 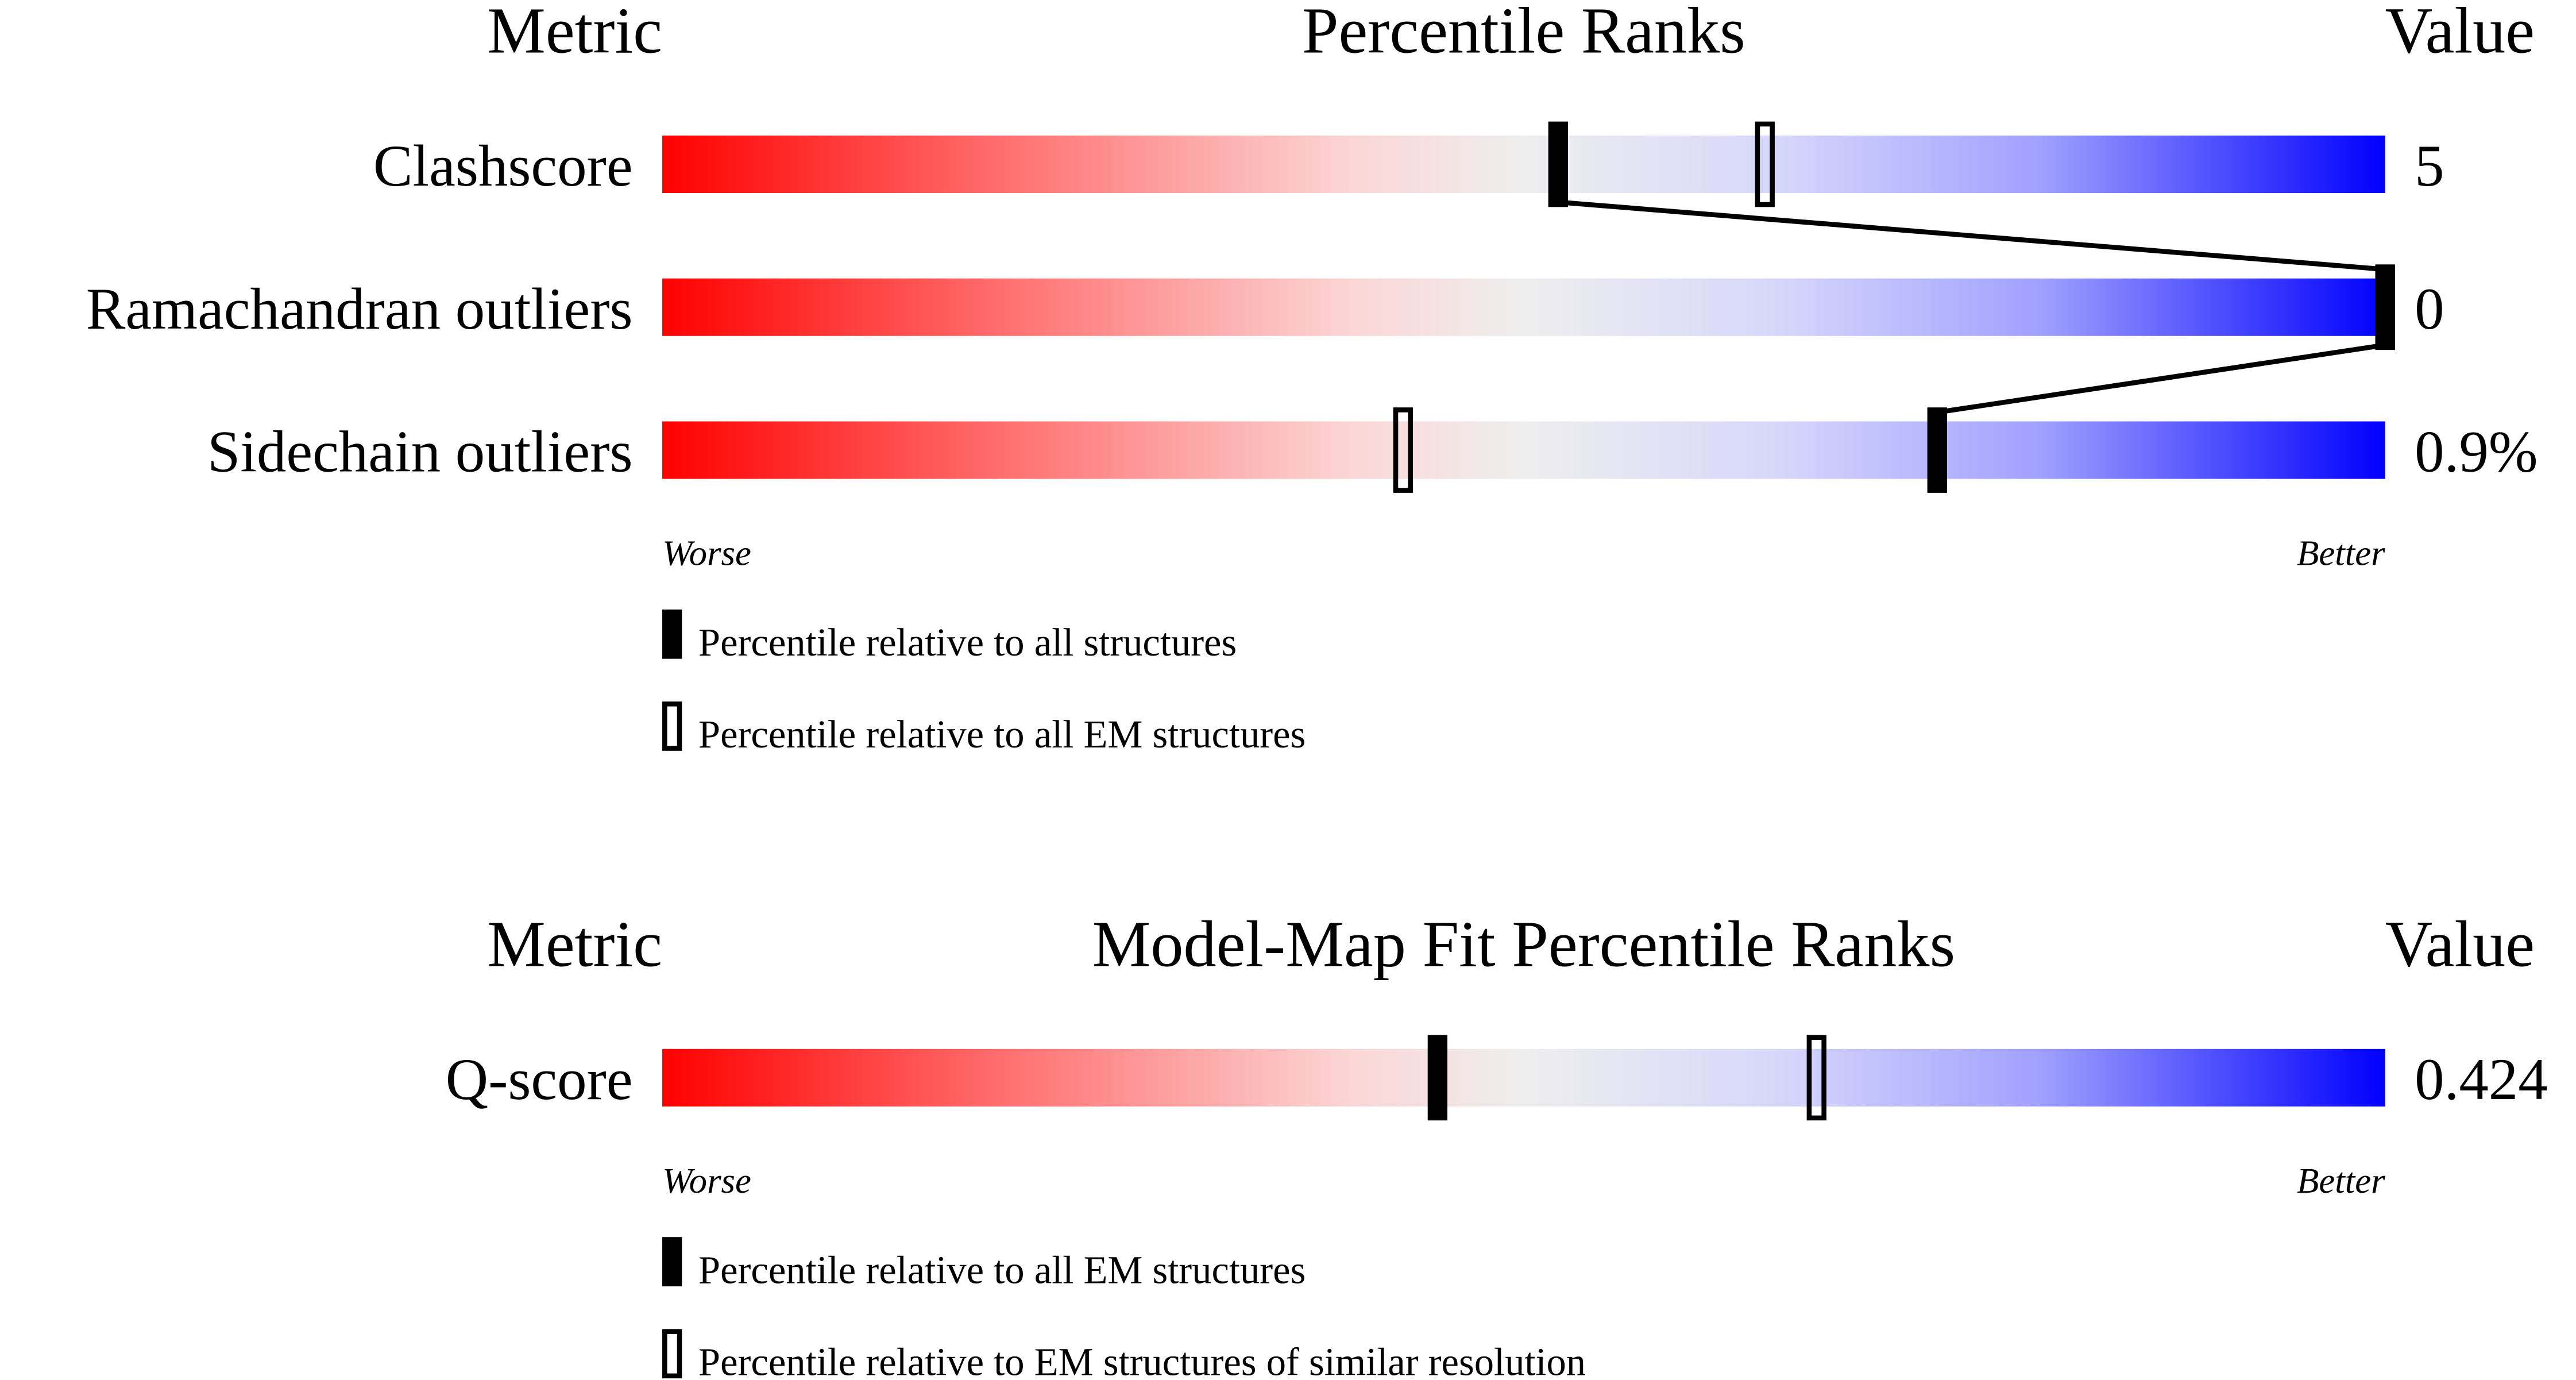 What do you see at coordinates (419, 452) in the screenshot?
I see `metric-label: Sidechain outliers` at bounding box center [419, 452].